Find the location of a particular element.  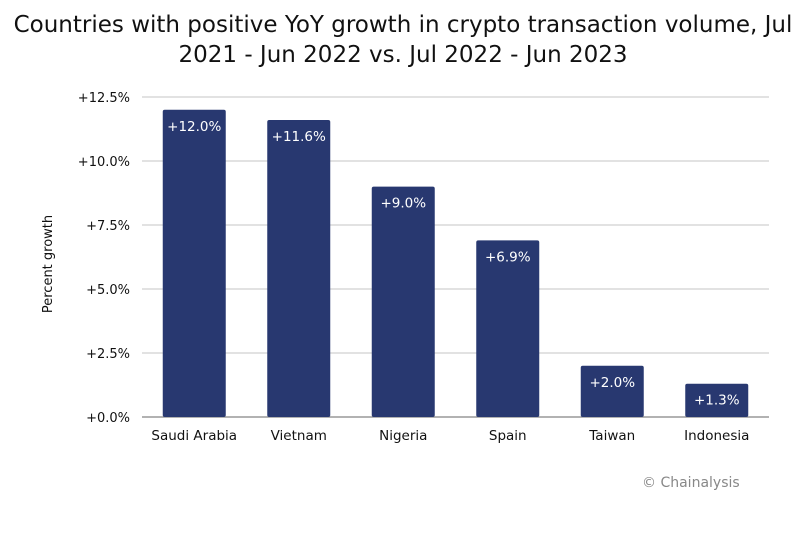

y-tick-label: +2.5% is located at coordinates (108, 354).